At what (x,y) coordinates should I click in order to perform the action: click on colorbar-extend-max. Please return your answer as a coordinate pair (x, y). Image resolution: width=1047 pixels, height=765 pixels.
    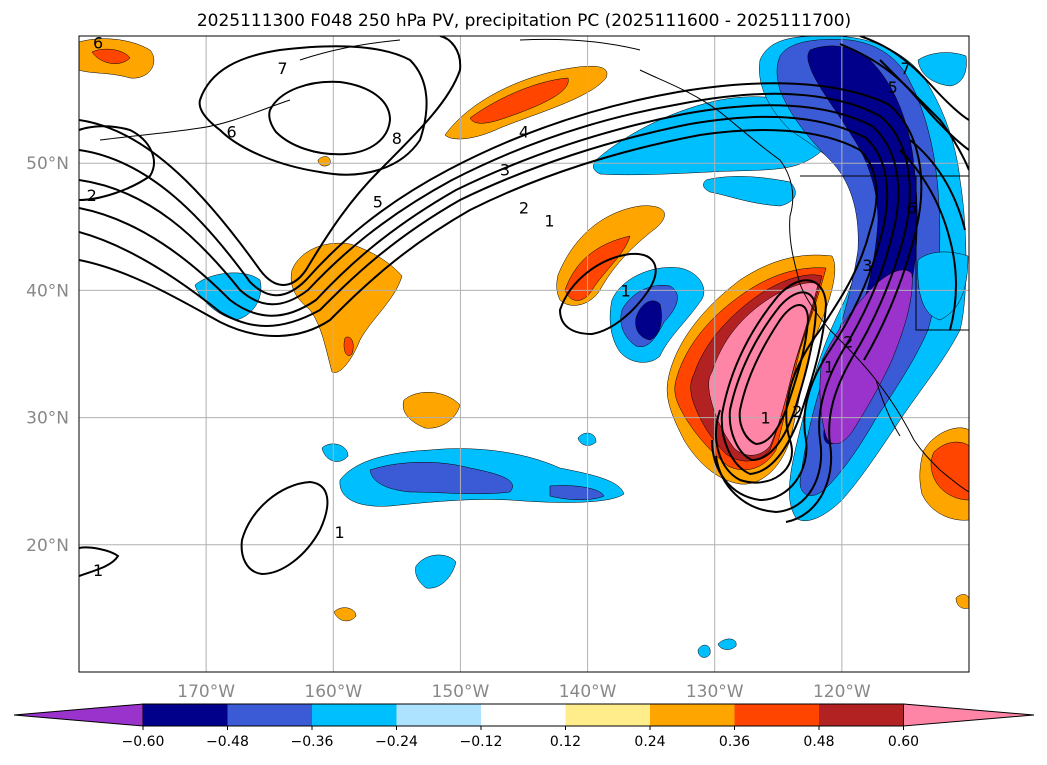
    Looking at the image, I should click on (969, 715).